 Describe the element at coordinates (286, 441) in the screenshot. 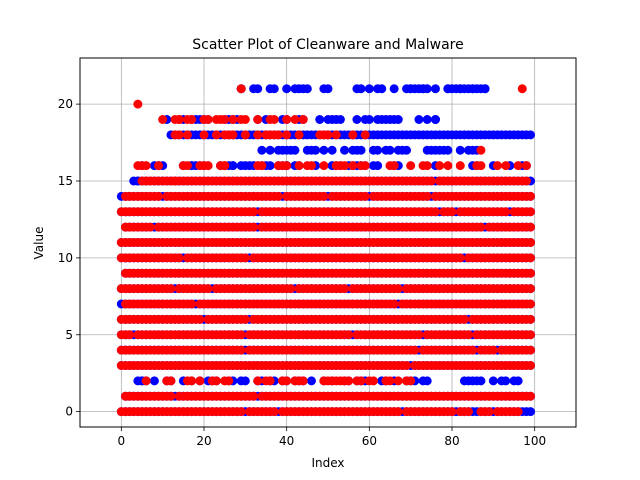

I see `x-tick-label: 40` at that location.